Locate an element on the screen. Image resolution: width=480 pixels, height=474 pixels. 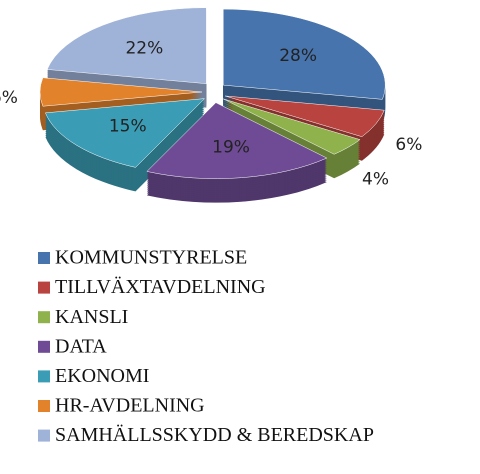
legend-label: KOMMUNSTYRELSE is located at coordinates (151, 258).